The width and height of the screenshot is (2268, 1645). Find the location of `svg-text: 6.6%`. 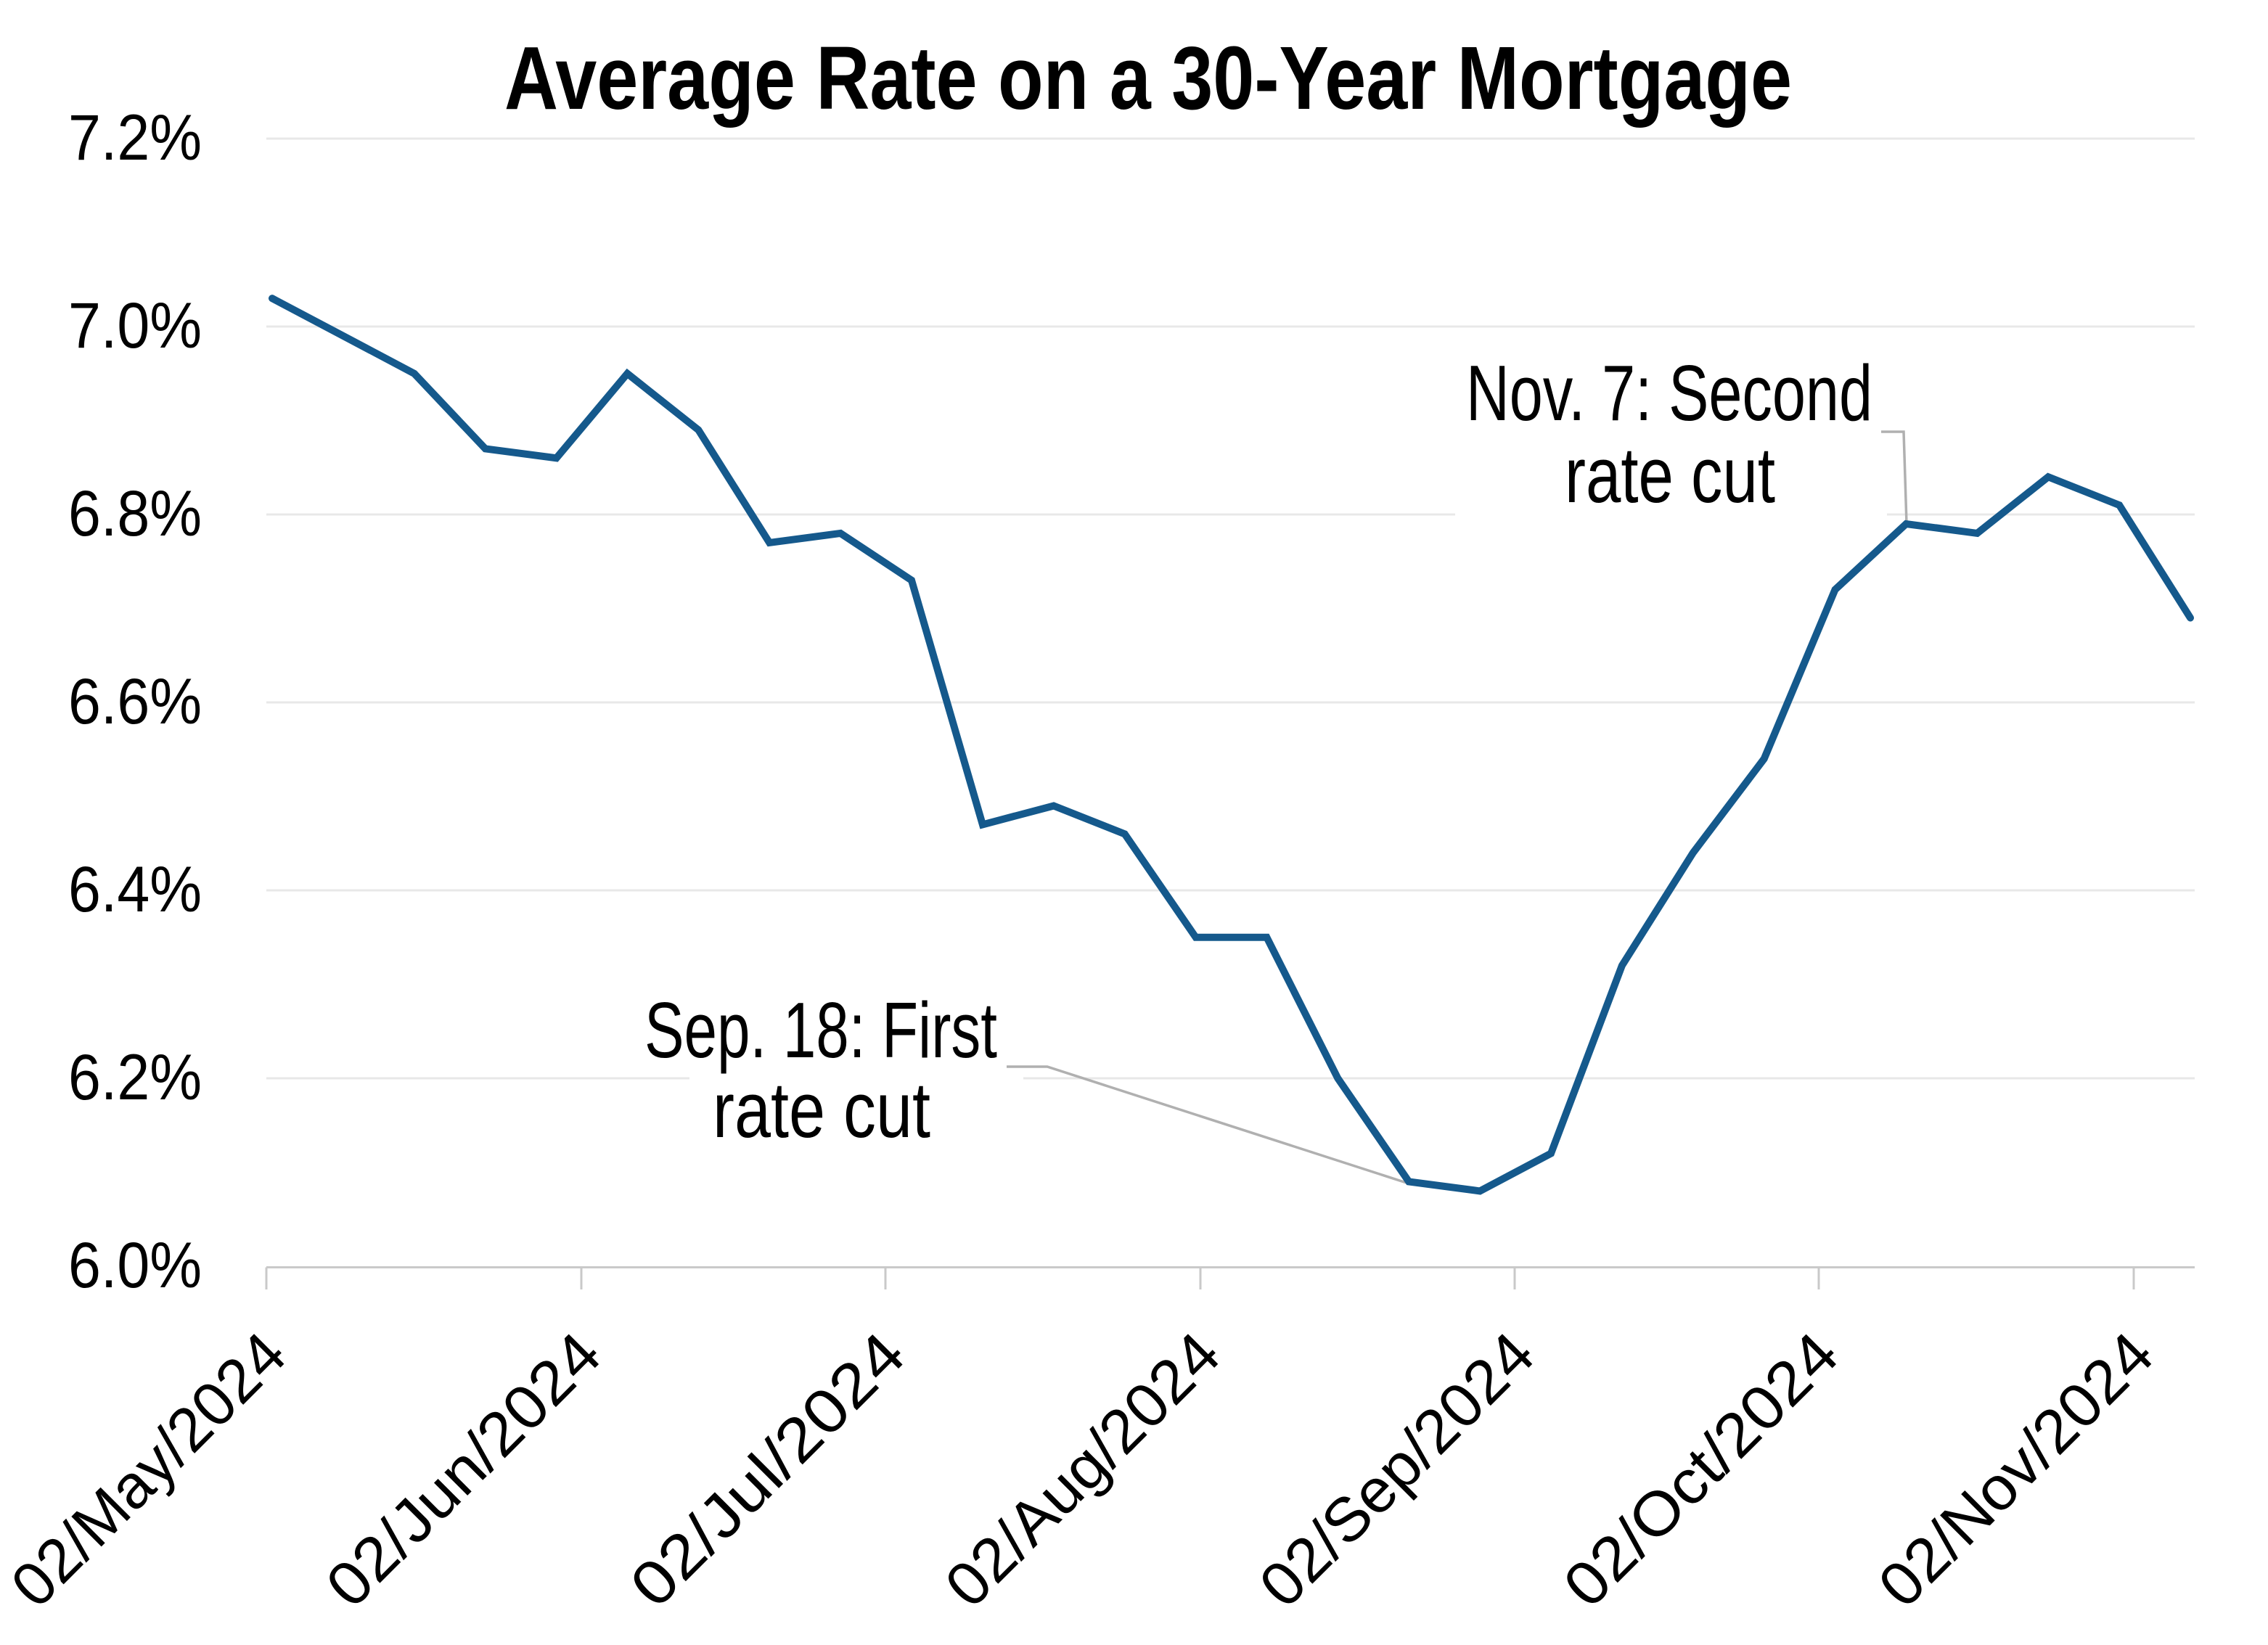

svg-text: 6.6% is located at coordinates (135, 701).